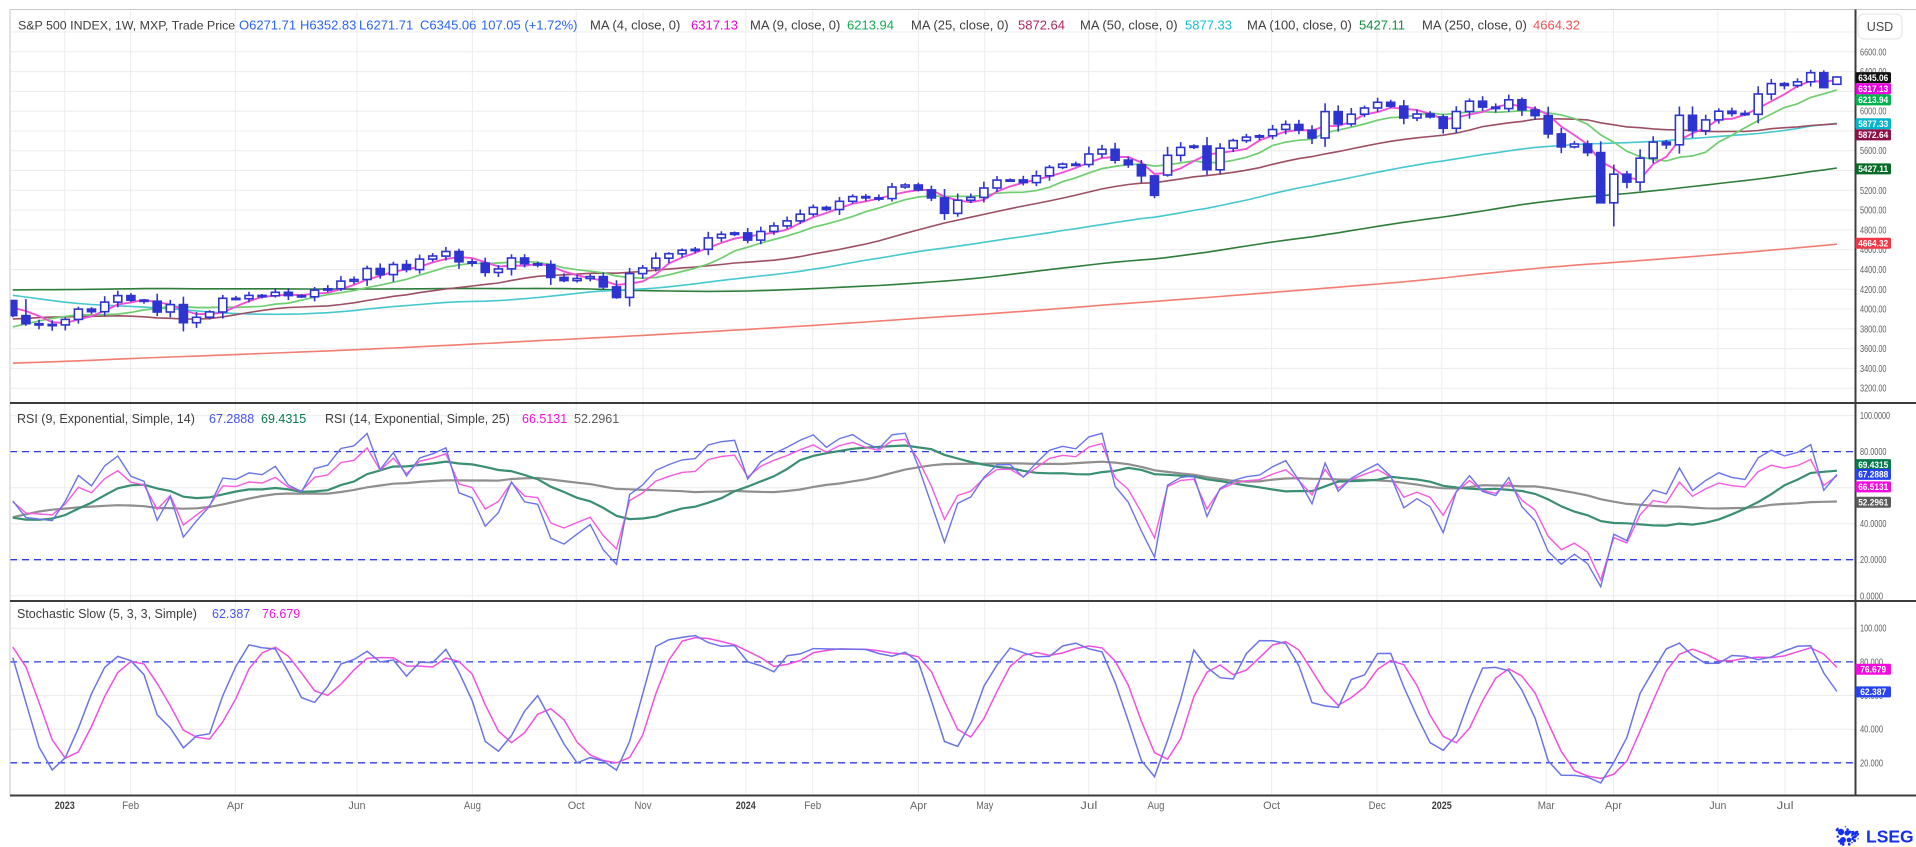  I want to click on svg-text: 3200.00, so click(1873, 389).